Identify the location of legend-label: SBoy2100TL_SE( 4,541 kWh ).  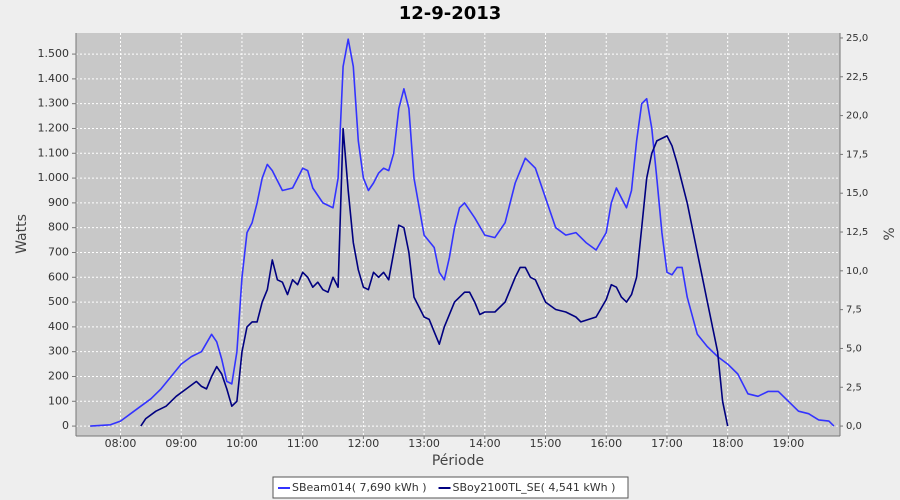
(534, 487).